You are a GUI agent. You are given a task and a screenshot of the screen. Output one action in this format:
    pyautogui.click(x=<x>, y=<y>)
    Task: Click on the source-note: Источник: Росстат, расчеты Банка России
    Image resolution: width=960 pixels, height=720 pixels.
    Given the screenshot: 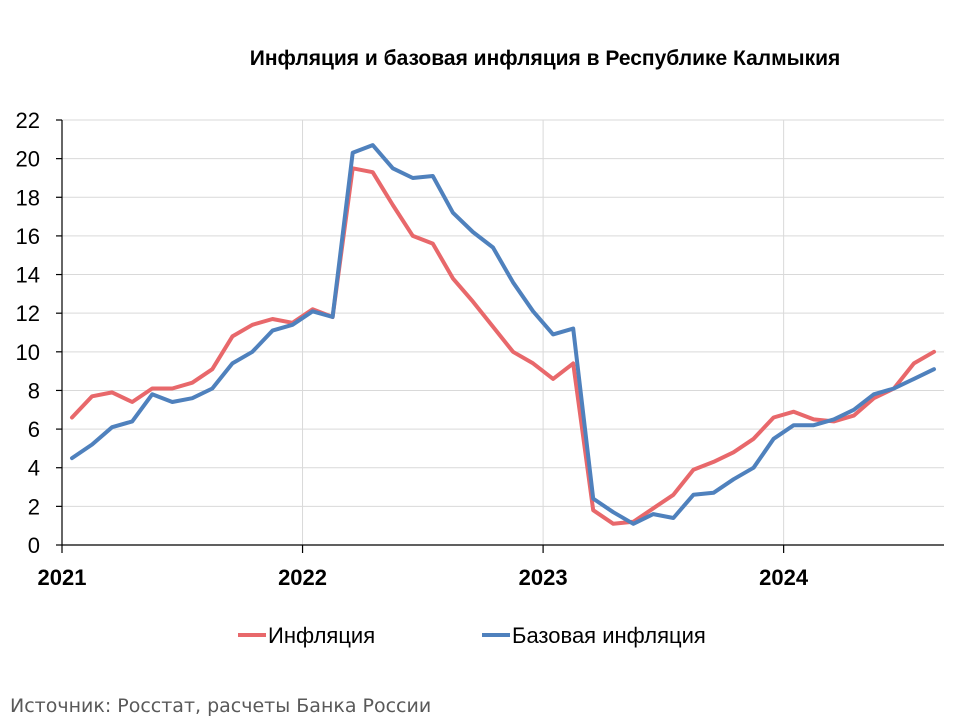 What is the action you would take?
    pyautogui.click(x=220, y=706)
    